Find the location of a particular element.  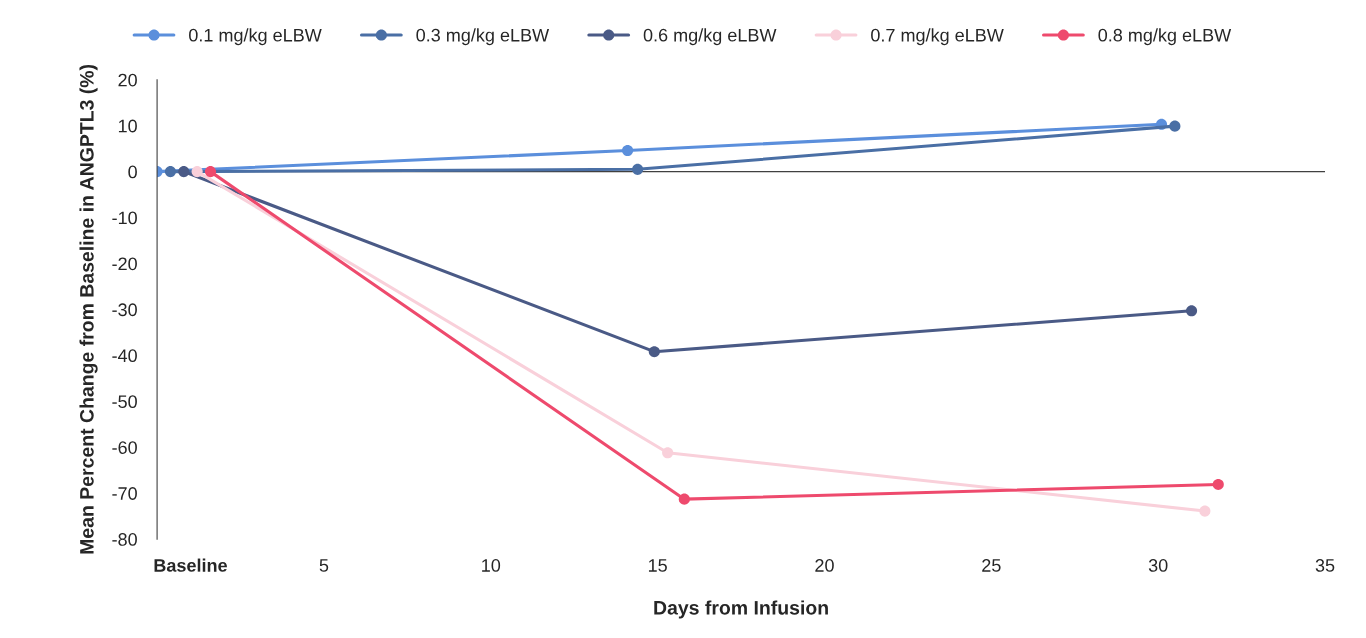

legend-label: 0.6 mg/kg eLBW is located at coordinates (710, 37).